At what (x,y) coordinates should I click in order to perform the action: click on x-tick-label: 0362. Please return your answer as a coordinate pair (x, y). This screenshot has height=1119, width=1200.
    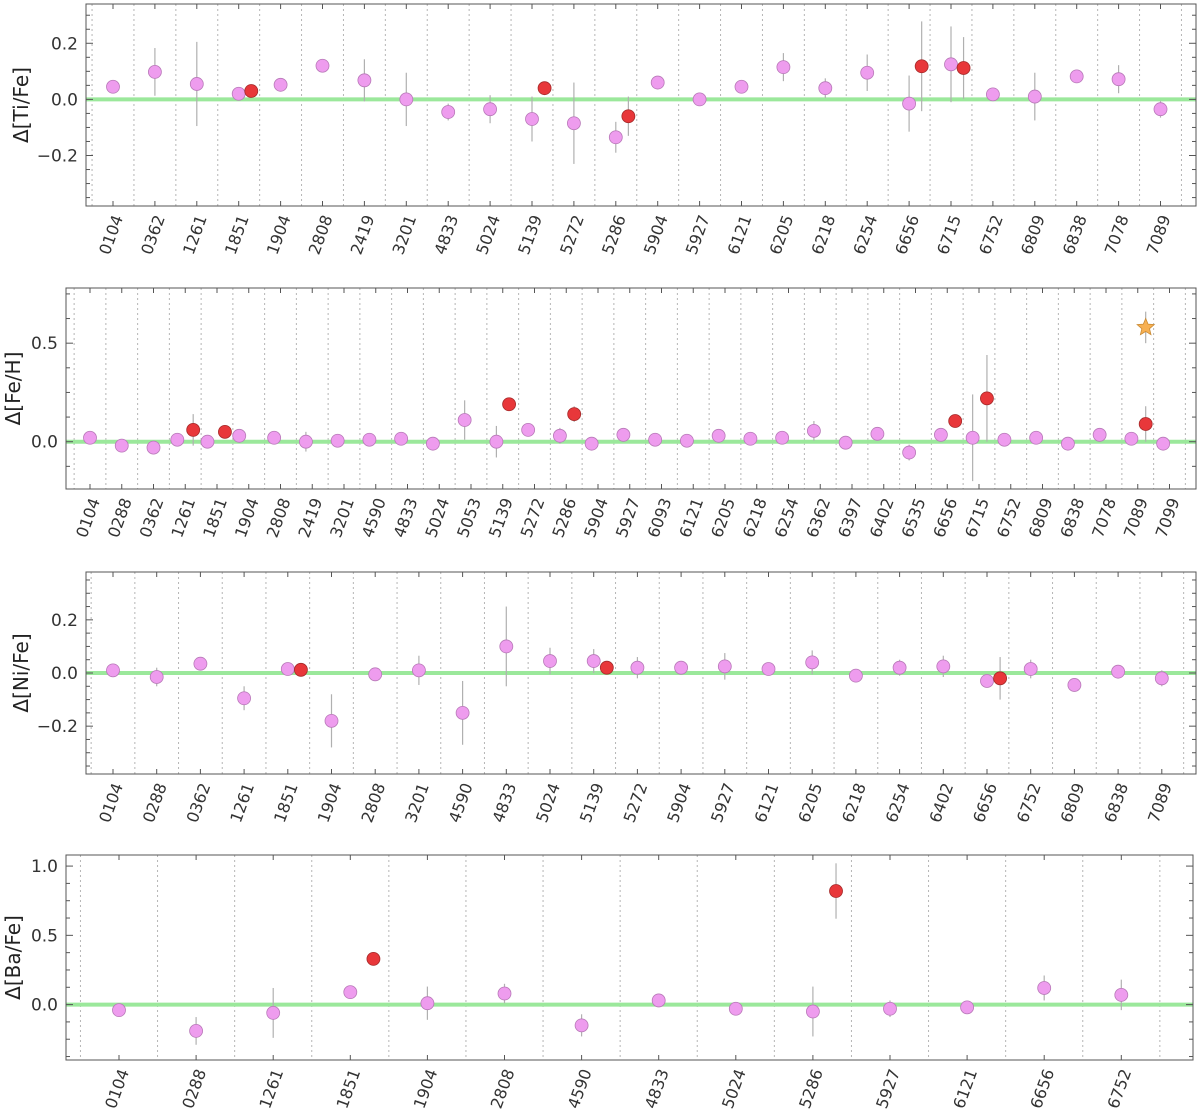
    Looking at the image, I should click on (199, 802).